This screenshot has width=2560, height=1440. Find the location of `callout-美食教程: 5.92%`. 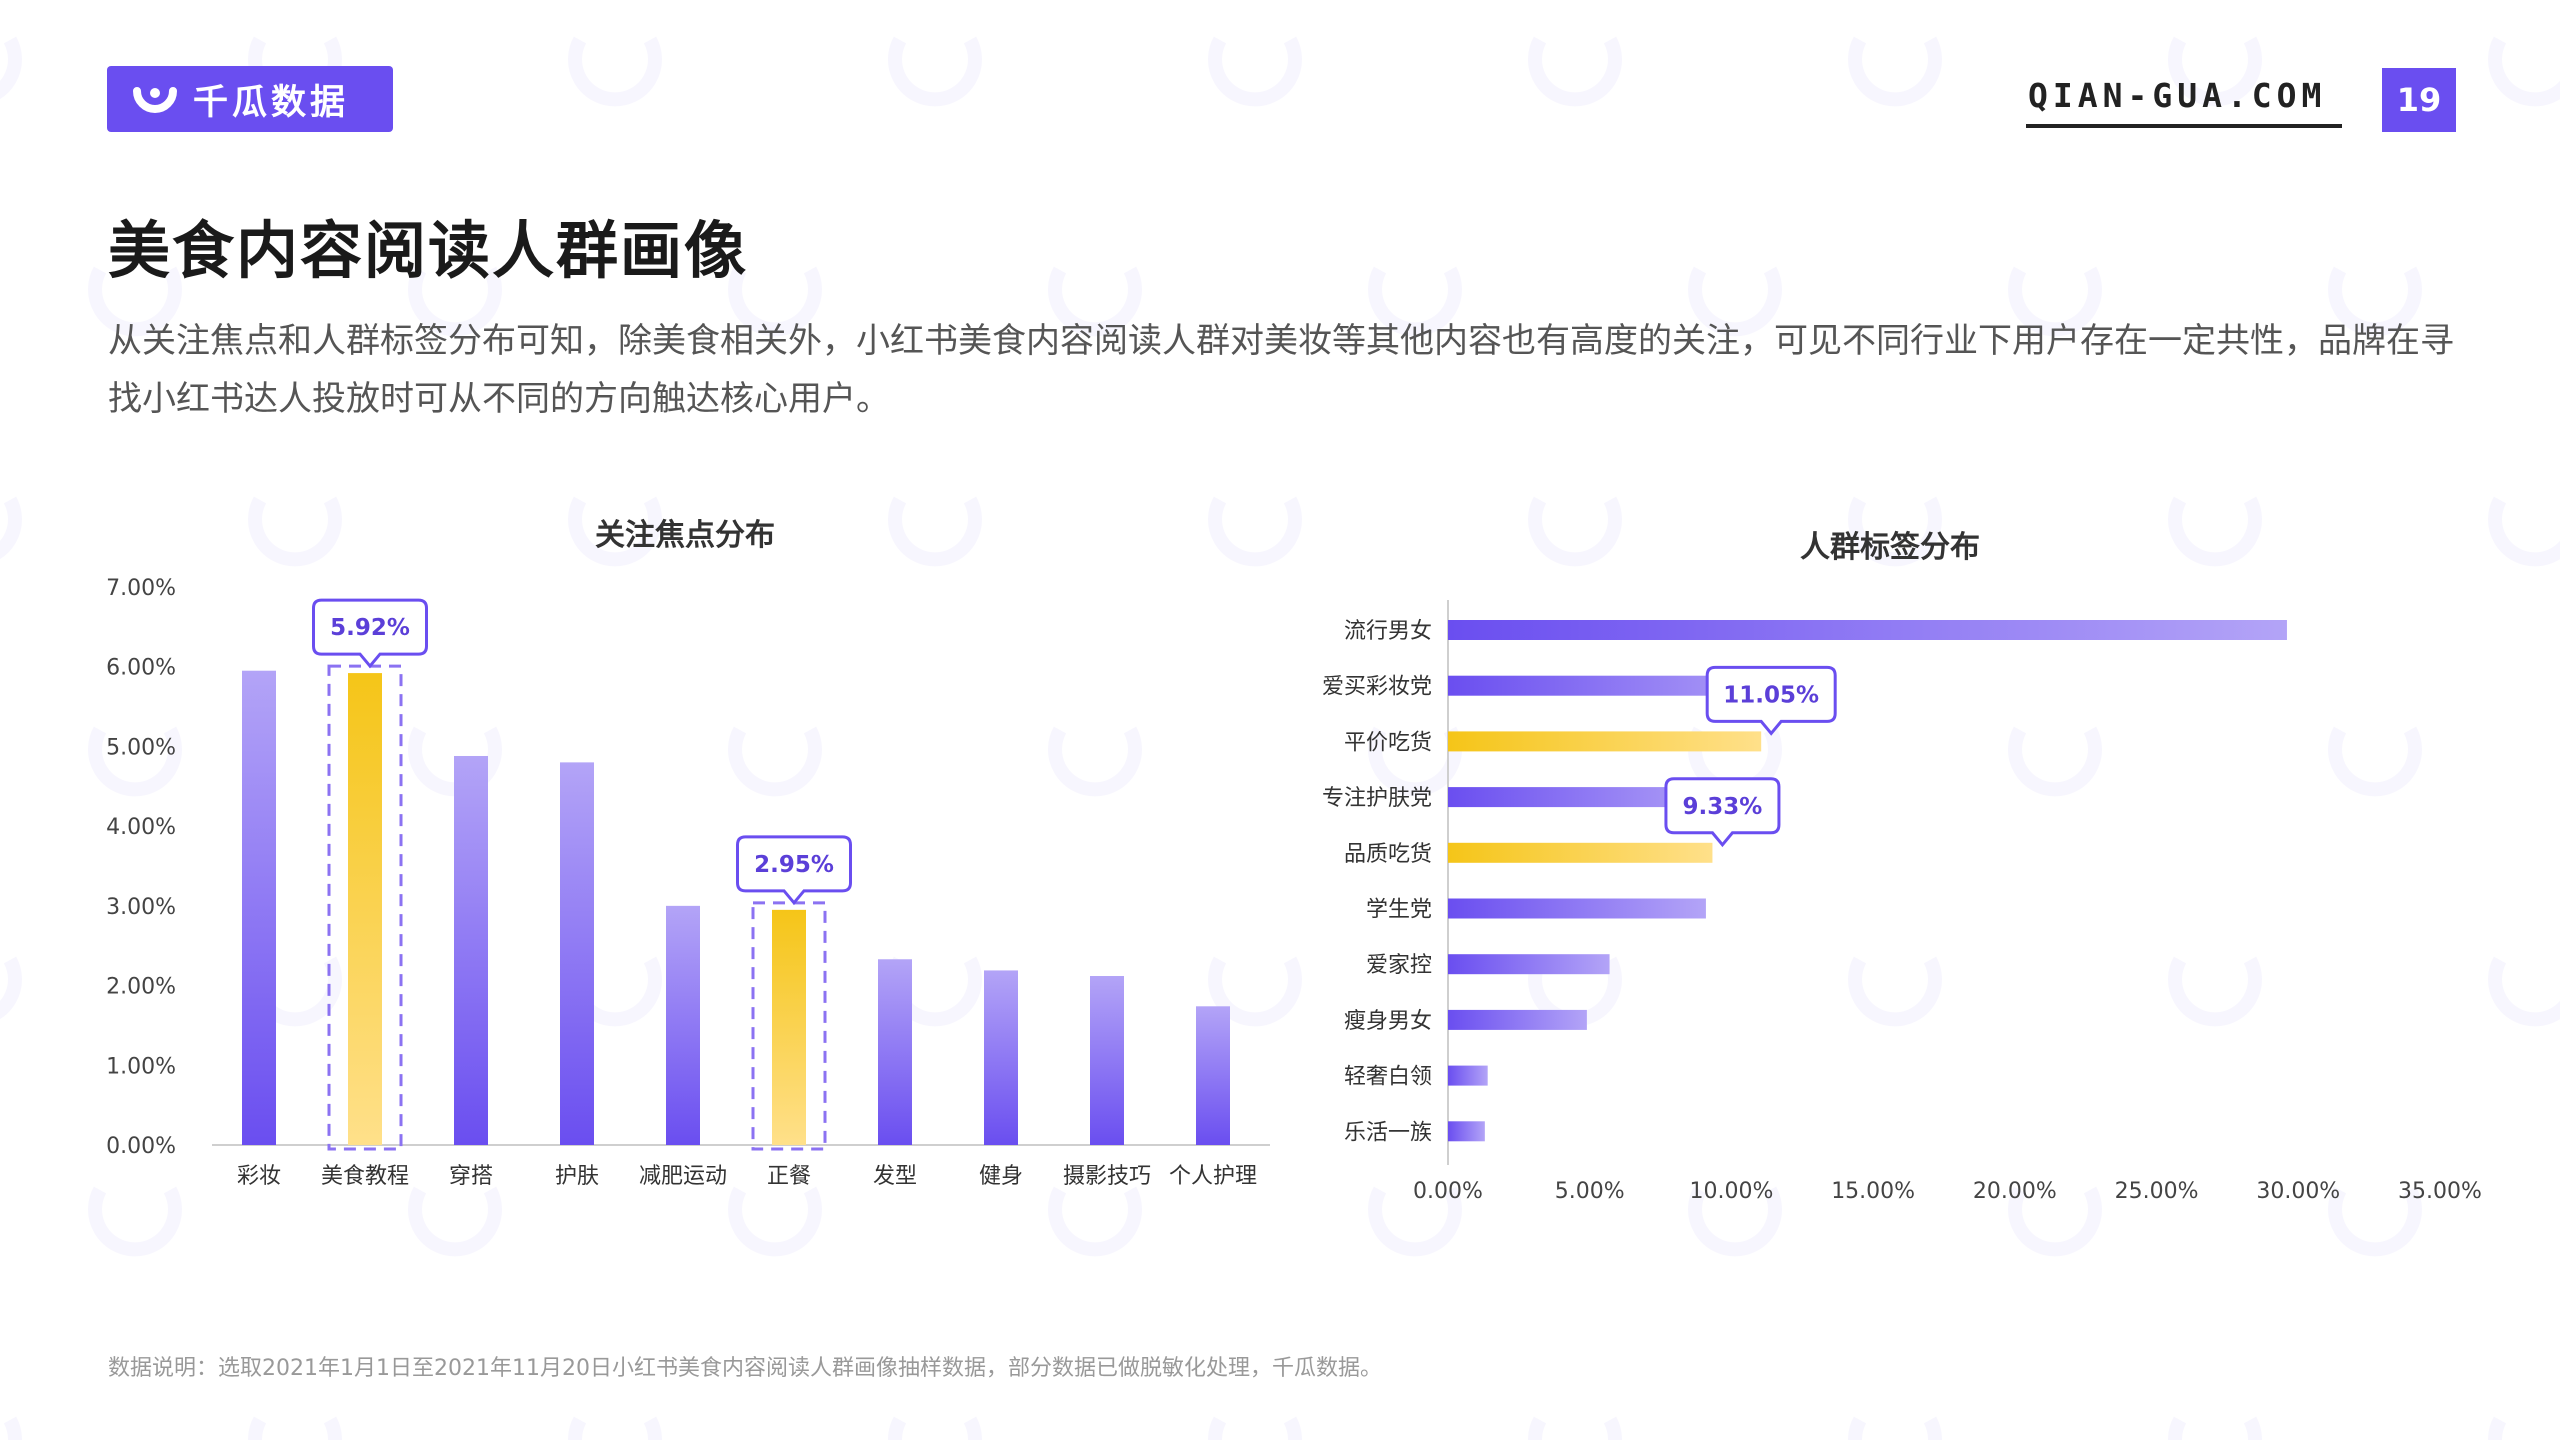

callout-美食教程: 5.92% is located at coordinates (370, 633).